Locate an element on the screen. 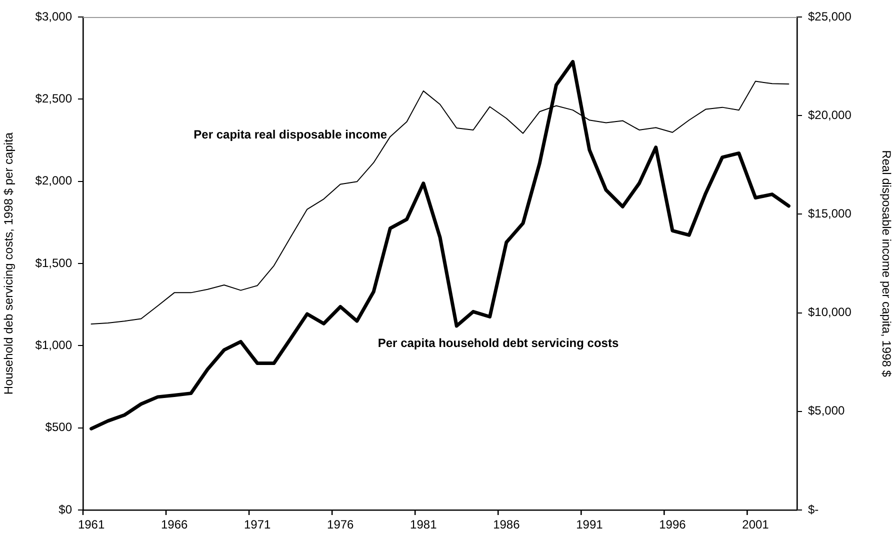 This screenshot has width=895, height=537. x-tick-label: 1961 is located at coordinates (91, 525).